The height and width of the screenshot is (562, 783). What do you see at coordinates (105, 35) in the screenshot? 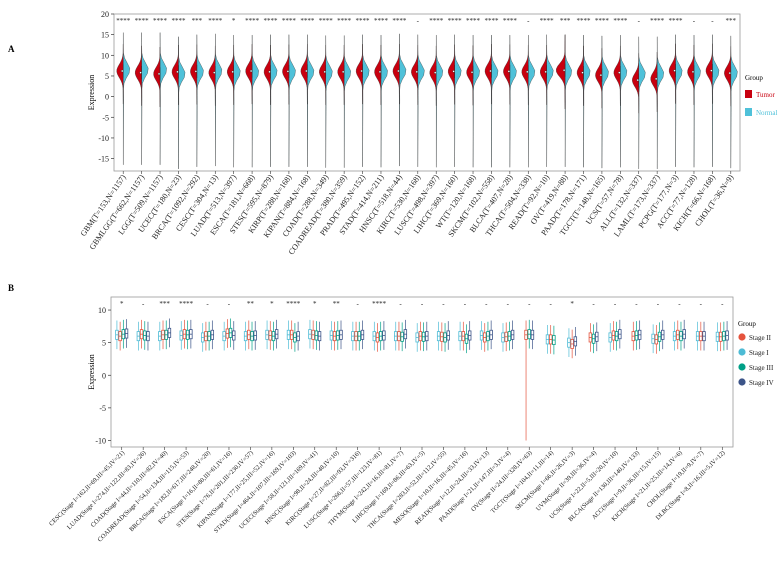
I see `y-tick-label: 15` at bounding box center [105, 35].